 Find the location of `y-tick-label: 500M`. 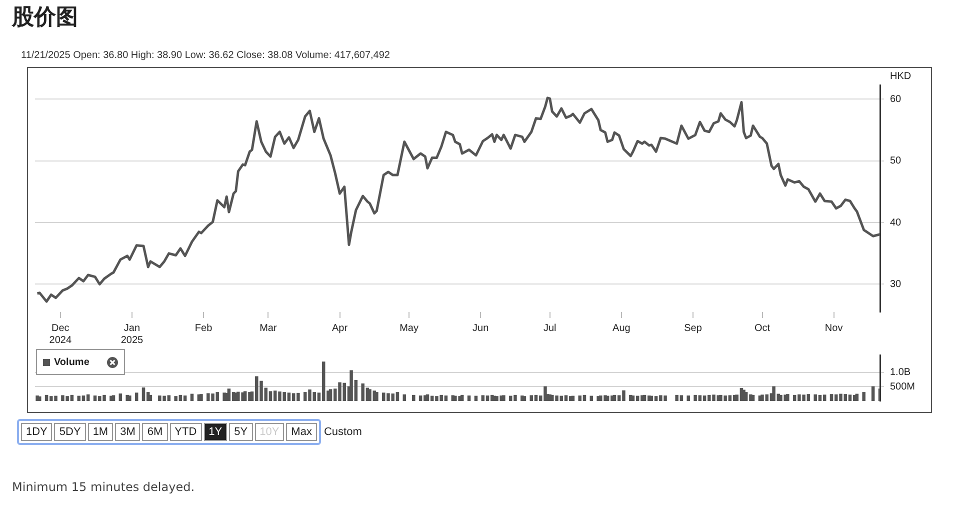

y-tick-label: 500M is located at coordinates (903, 386).